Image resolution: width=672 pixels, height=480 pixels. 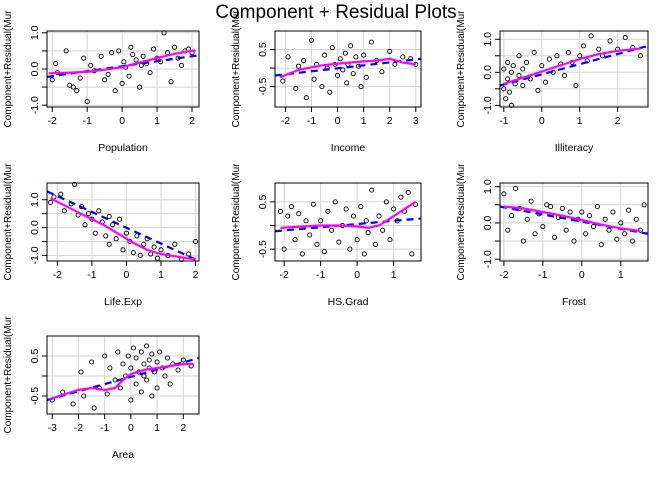 I want to click on x-axis-label: Life.Exp, so click(x=123, y=302).